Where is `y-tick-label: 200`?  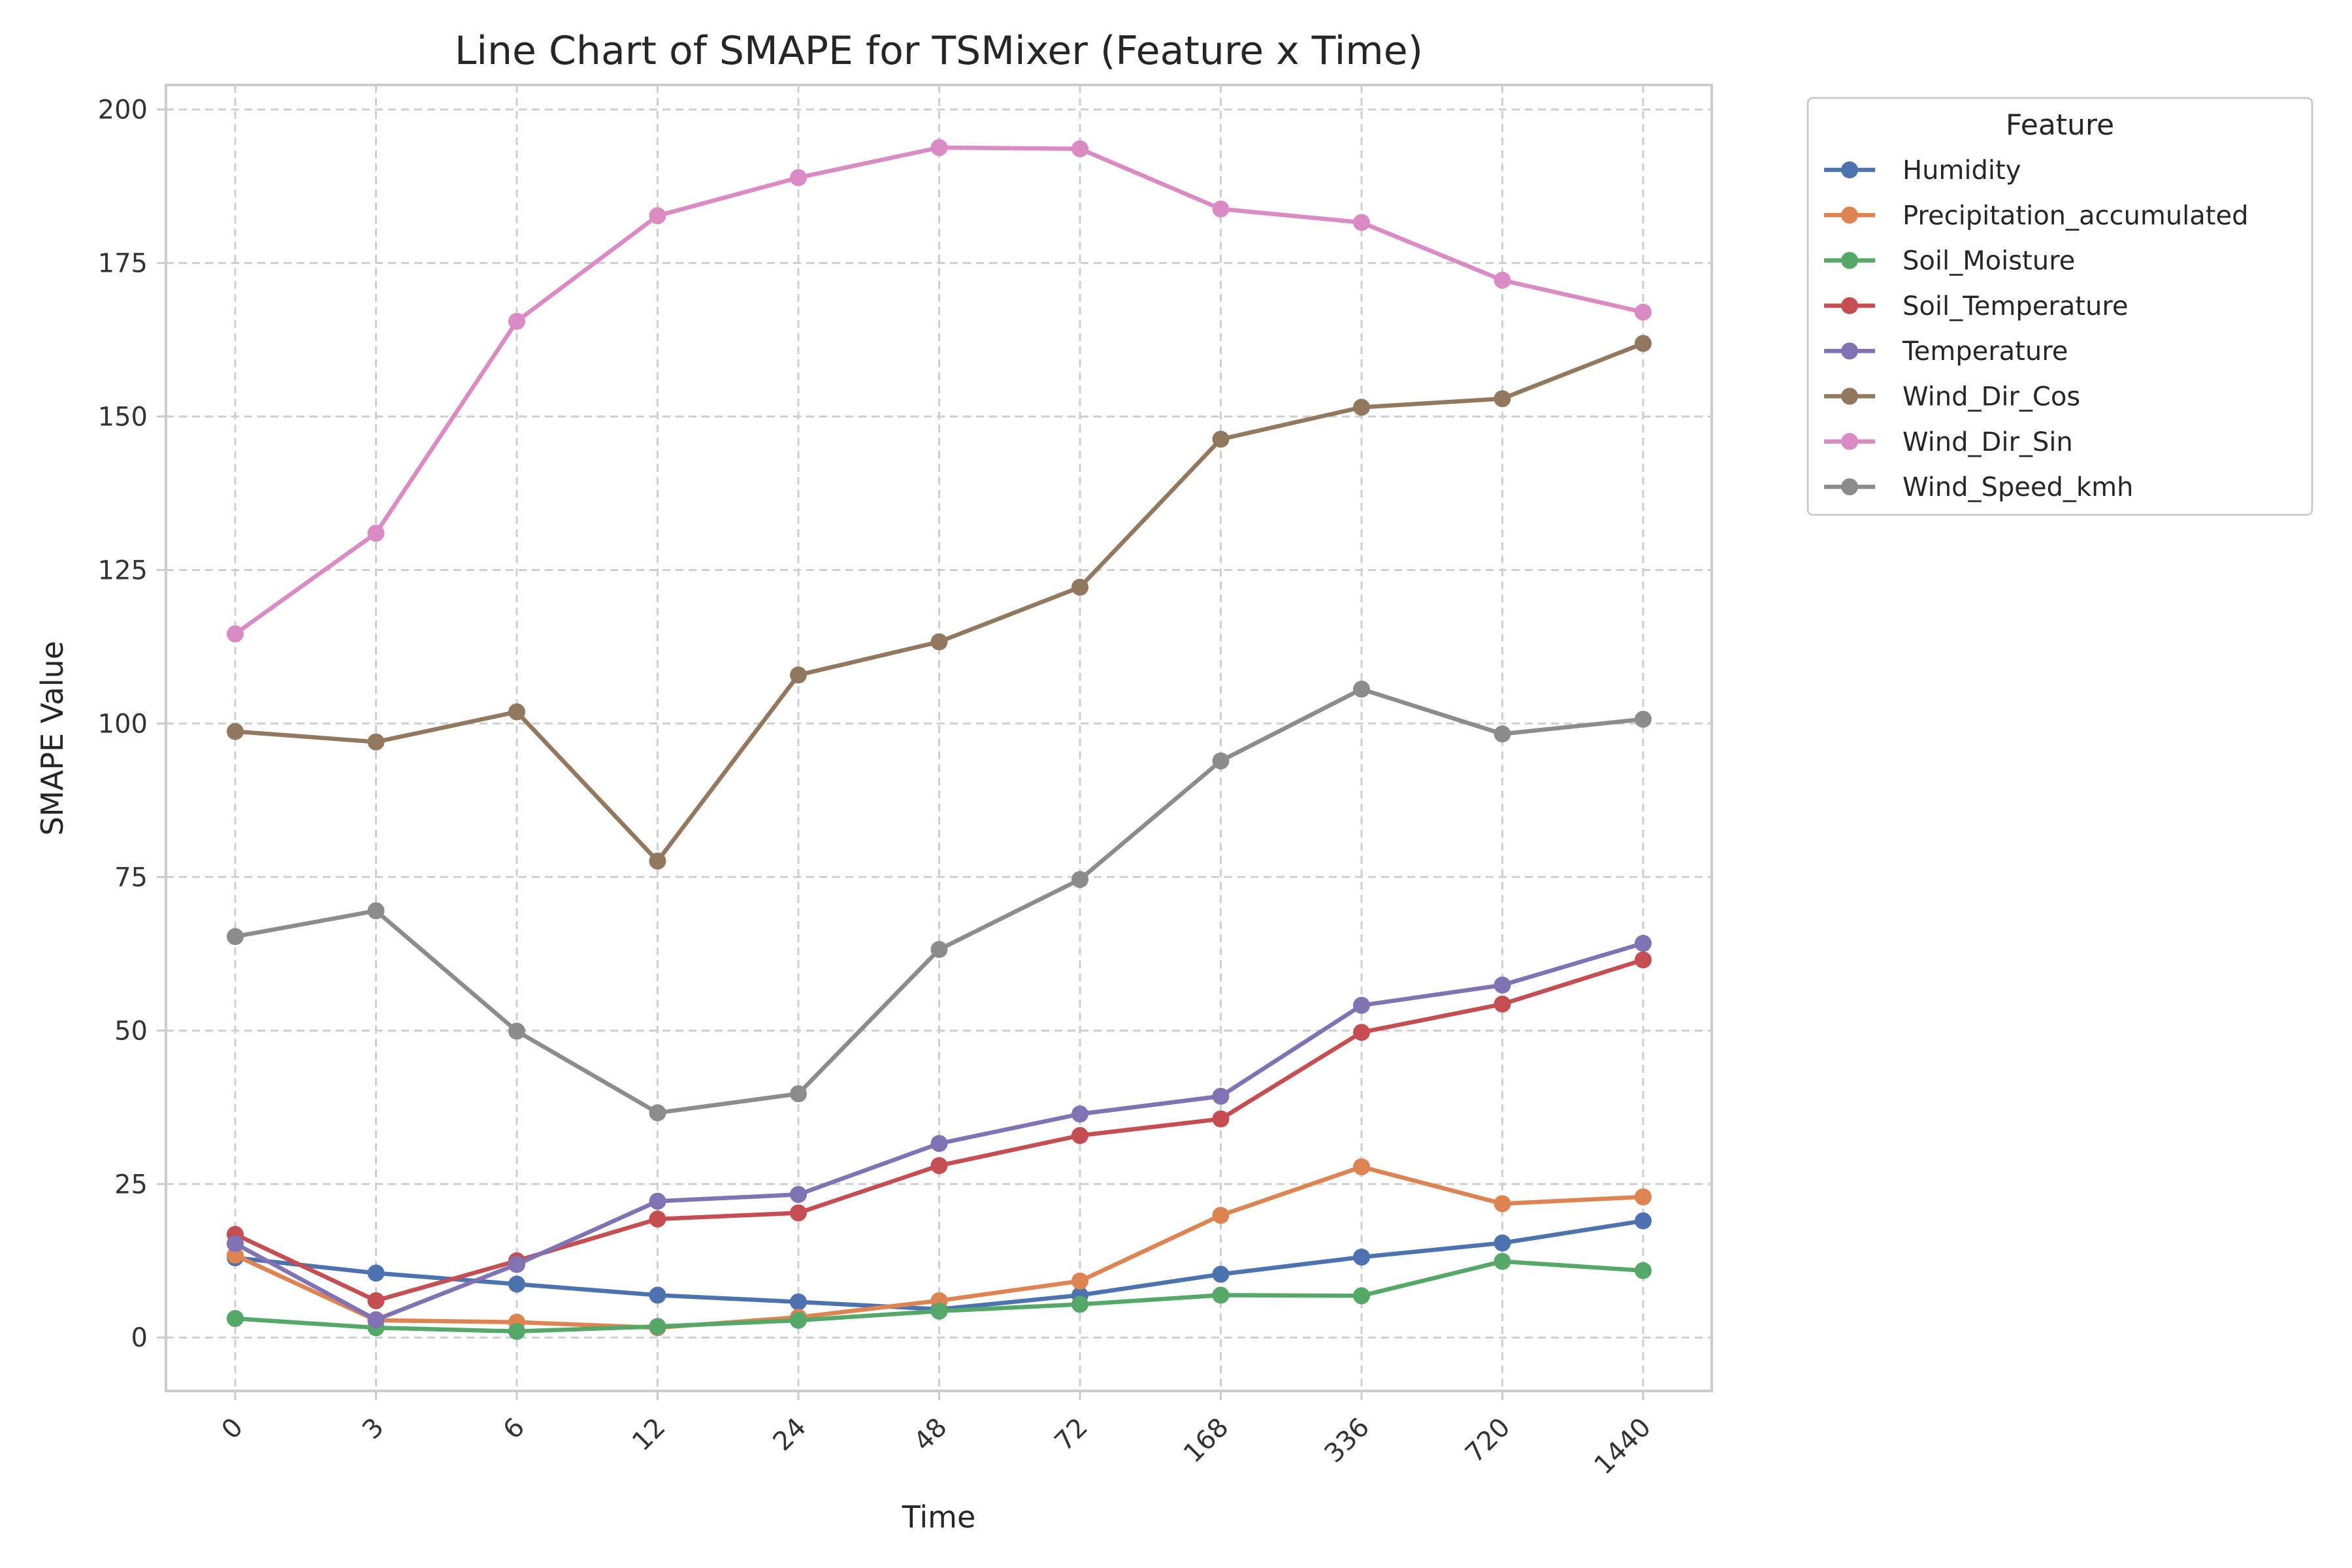
y-tick-label: 200 is located at coordinates (123, 110).